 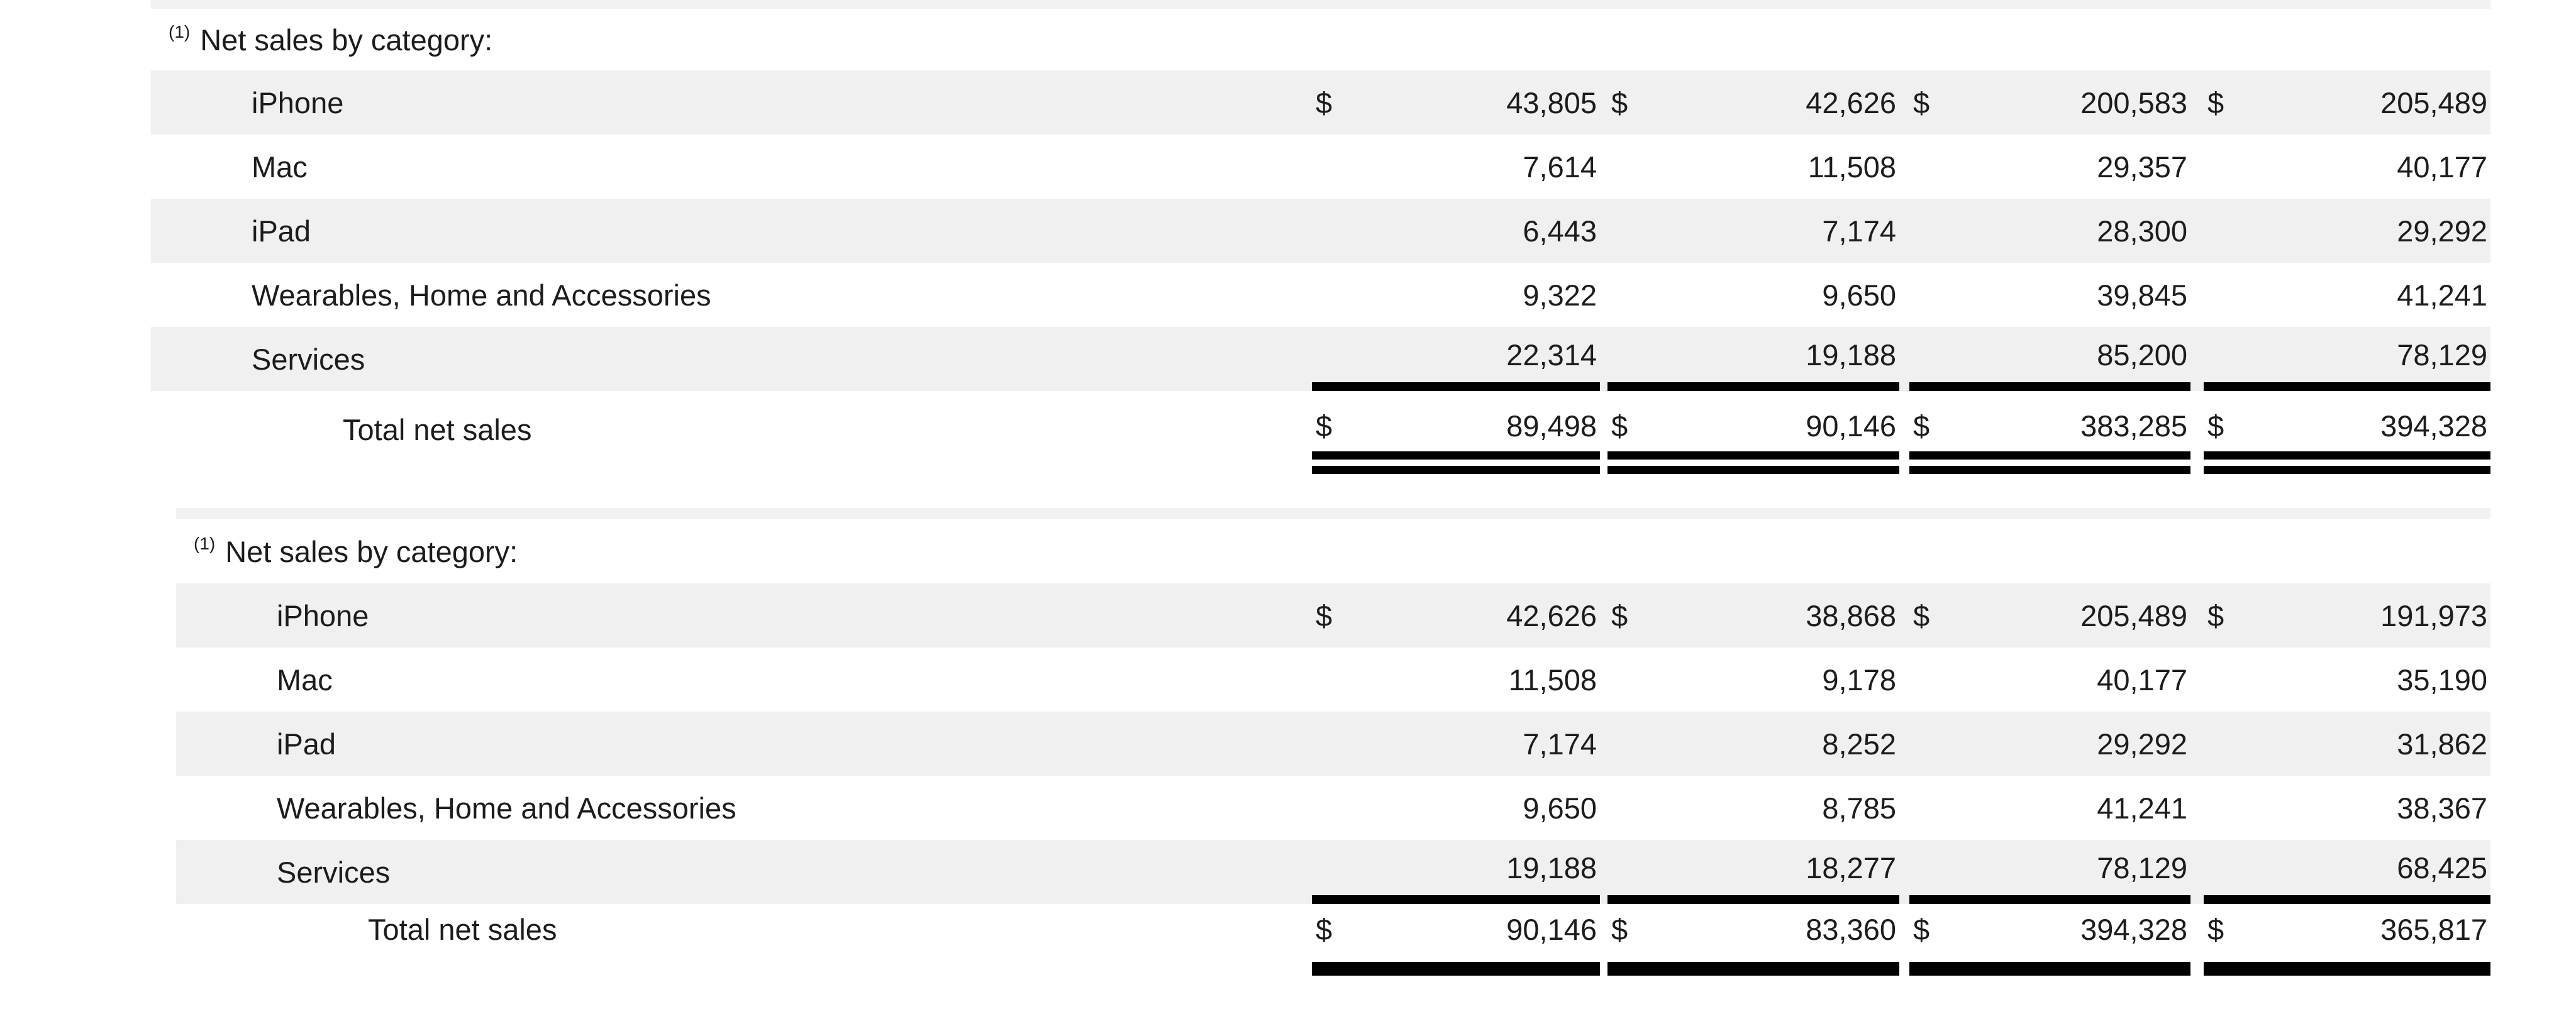 I want to click on value-cell: $ 365,817, so click(x=2347, y=929).